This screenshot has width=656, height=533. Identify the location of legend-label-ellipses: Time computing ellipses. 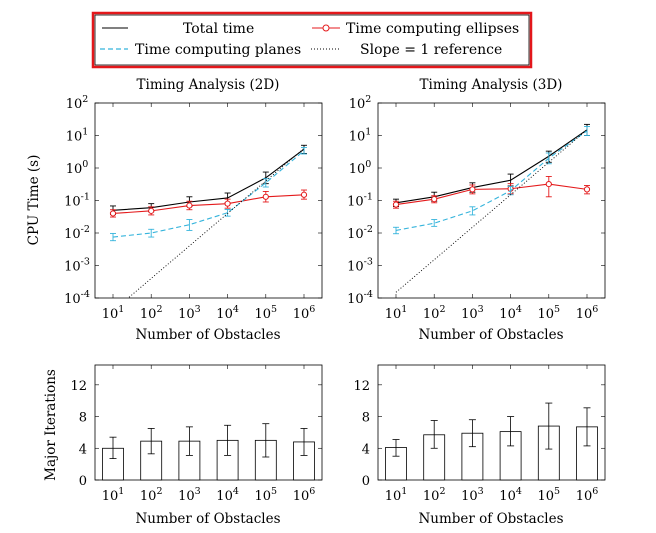
(432, 29).